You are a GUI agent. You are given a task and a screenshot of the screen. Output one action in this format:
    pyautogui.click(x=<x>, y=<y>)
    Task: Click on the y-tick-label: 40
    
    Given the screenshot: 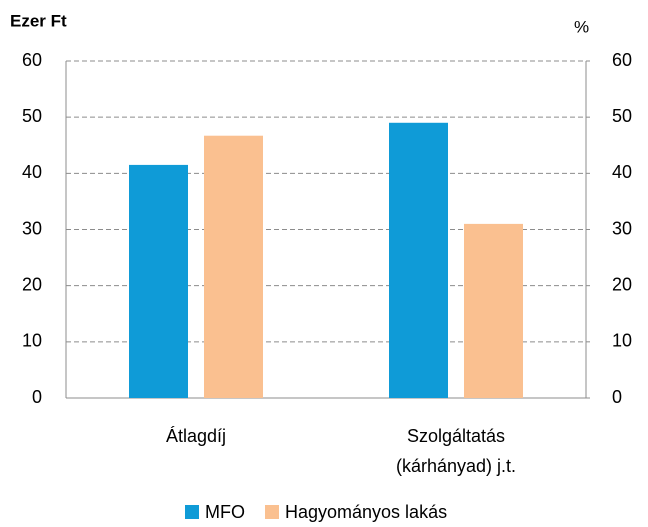 What is the action you would take?
    pyautogui.click(x=32, y=172)
    